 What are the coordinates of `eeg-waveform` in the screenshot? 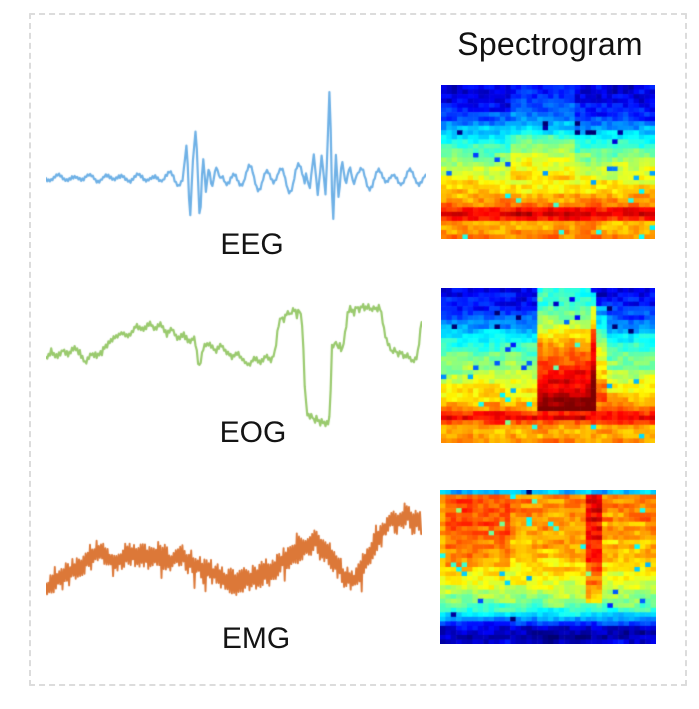 It's located at (236, 162).